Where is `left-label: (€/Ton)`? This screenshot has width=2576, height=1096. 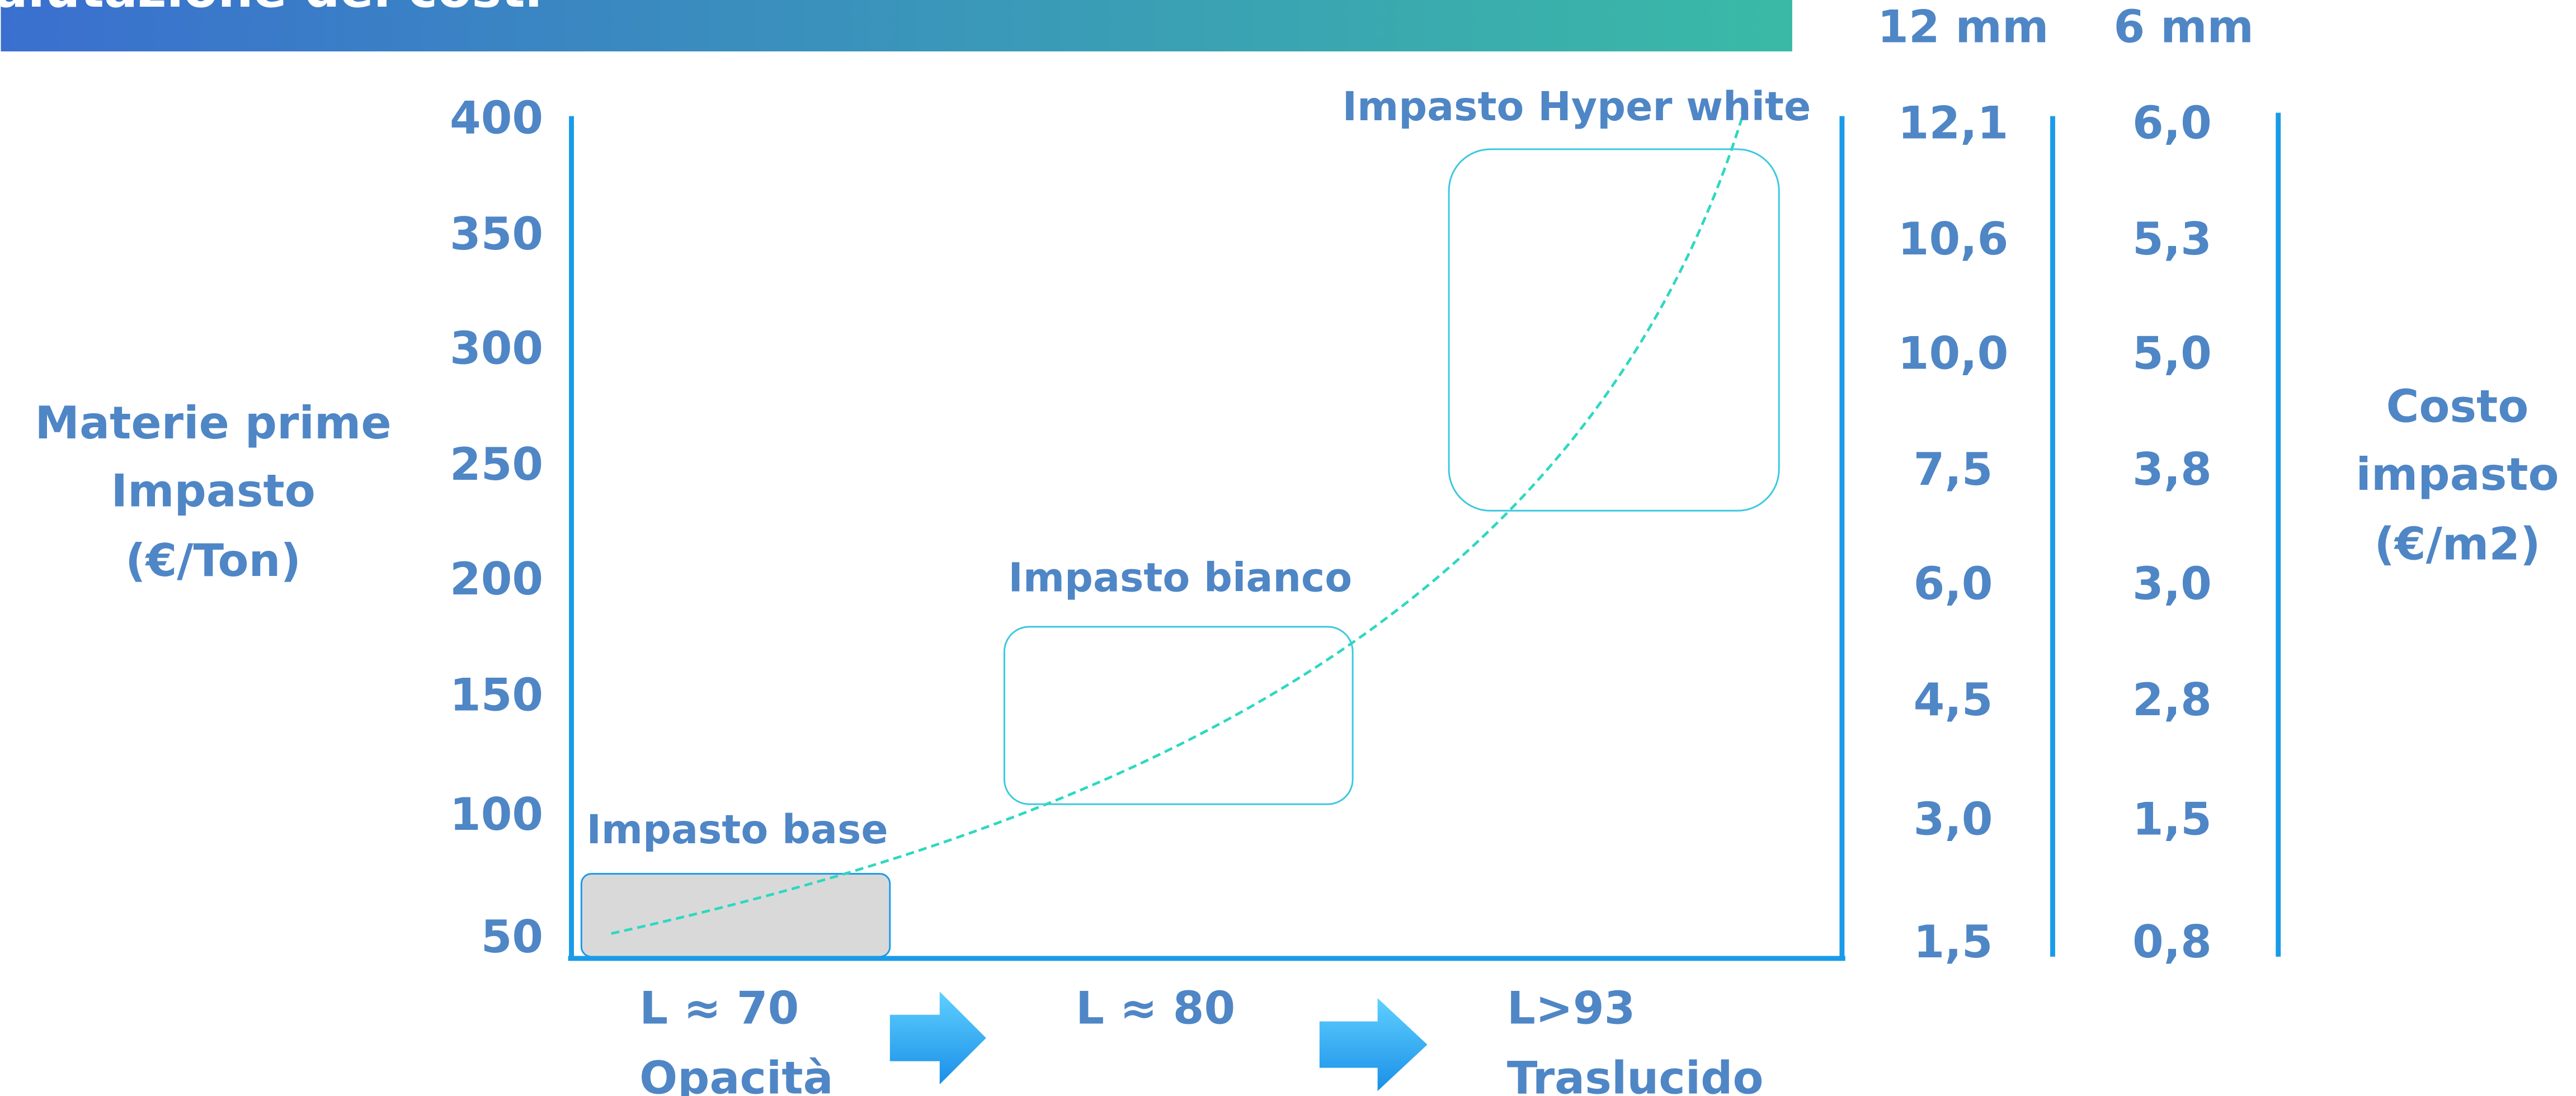 left-label: (€/Ton) is located at coordinates (213, 561).